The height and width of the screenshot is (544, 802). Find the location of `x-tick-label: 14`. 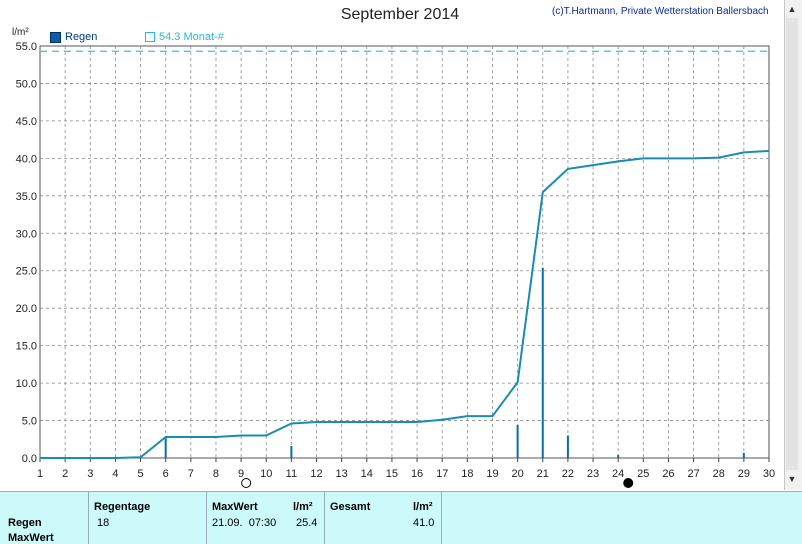

x-tick-label: 14 is located at coordinates (367, 474).